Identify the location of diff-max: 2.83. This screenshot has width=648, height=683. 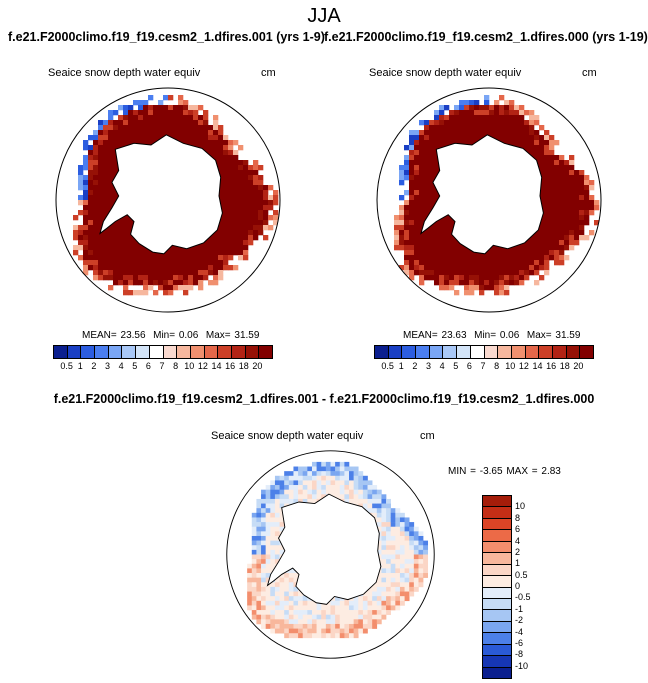
(551, 471).